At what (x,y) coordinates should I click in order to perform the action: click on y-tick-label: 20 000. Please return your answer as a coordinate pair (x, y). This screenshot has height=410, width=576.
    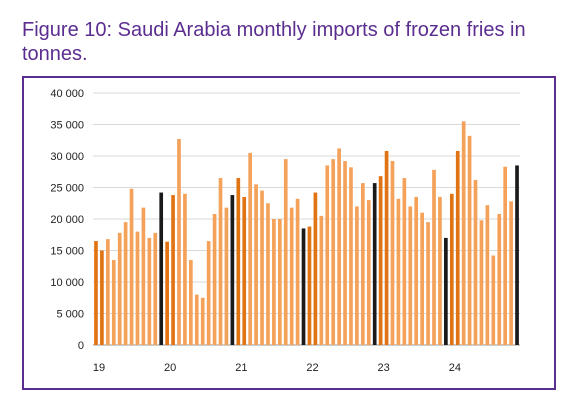
    Looking at the image, I should click on (67, 220).